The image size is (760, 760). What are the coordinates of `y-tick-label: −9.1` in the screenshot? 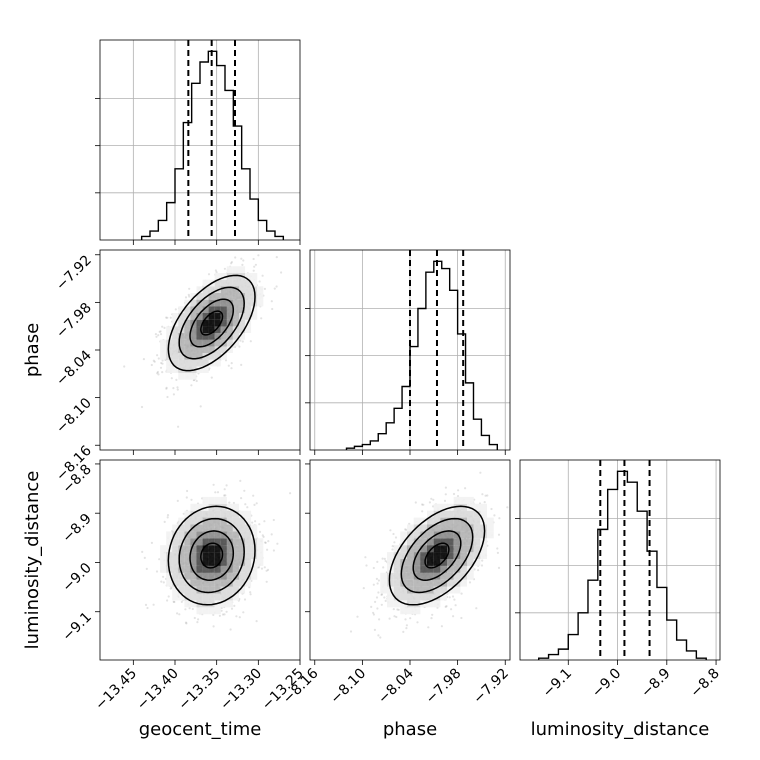 It's located at (76, 626).